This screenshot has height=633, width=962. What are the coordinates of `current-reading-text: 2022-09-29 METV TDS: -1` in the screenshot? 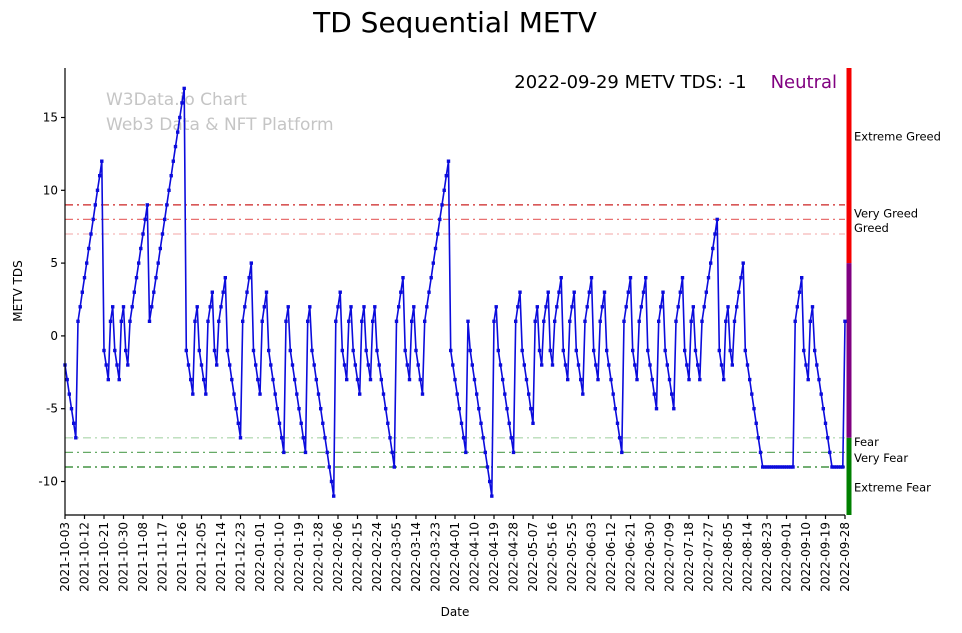 It's located at (630, 82).